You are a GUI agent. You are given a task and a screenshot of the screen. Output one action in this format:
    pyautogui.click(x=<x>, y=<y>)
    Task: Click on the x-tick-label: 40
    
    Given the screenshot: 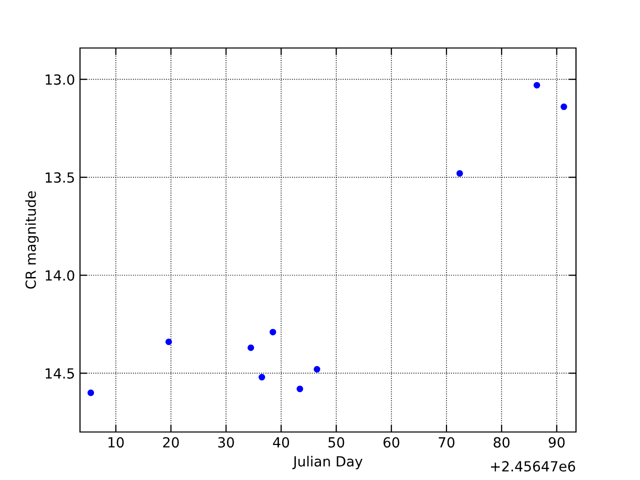 What is the action you would take?
    pyautogui.click(x=281, y=442)
    